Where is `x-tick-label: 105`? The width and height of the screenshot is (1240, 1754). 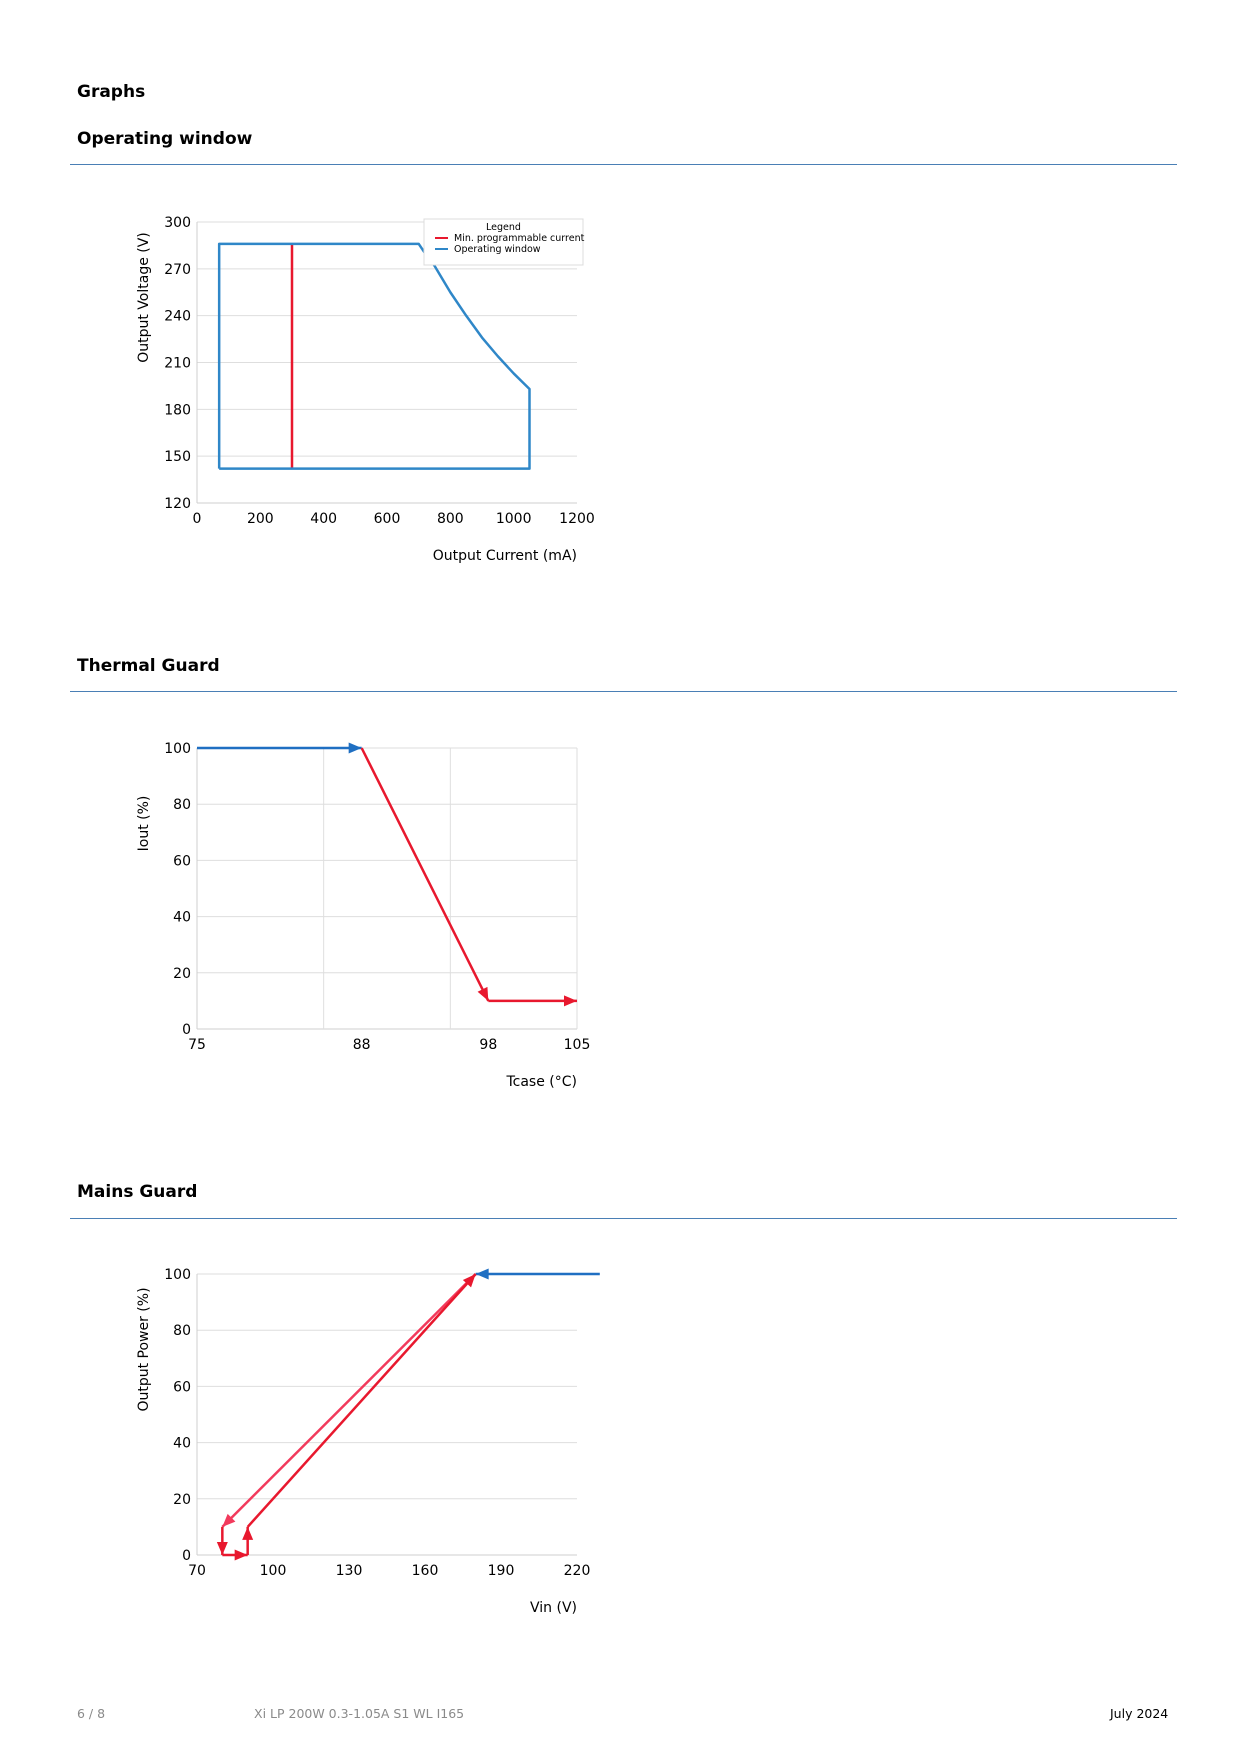 x-tick-label: 105 is located at coordinates (577, 1045).